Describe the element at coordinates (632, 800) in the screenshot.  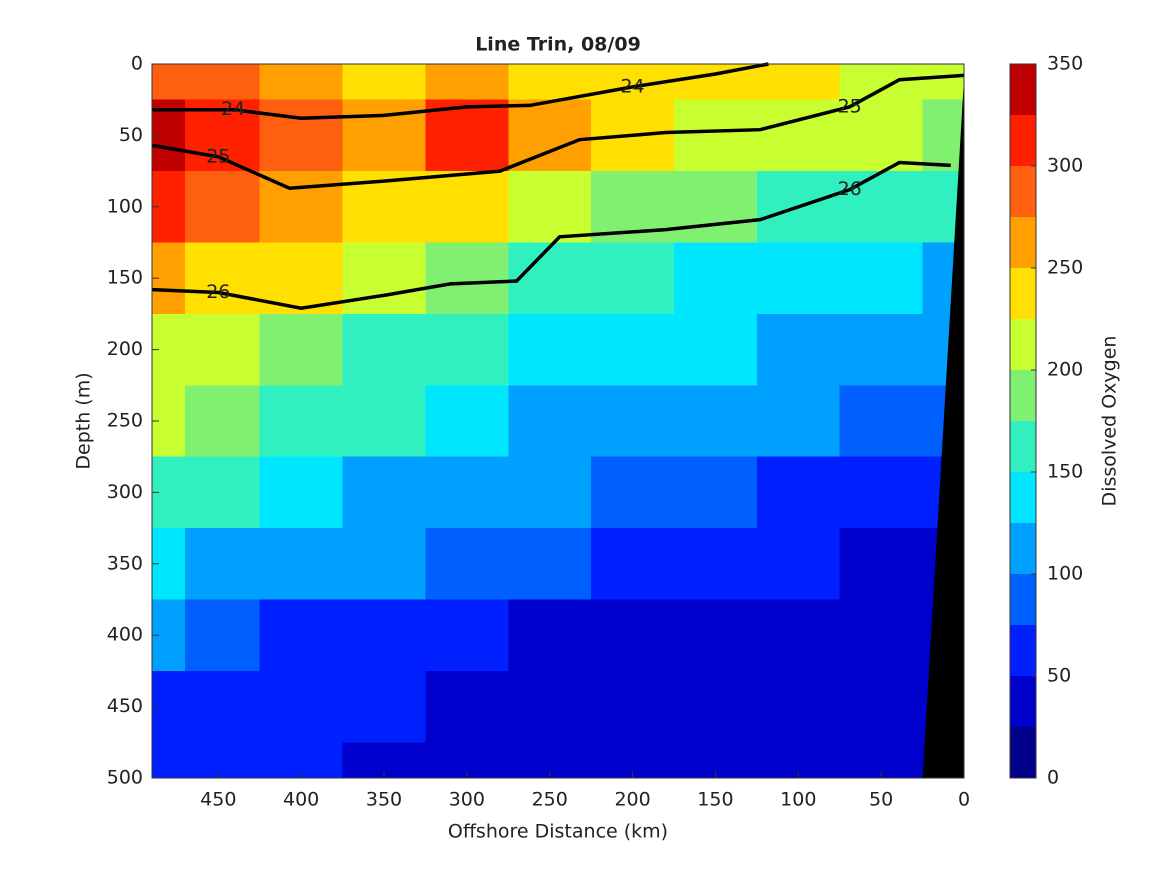
I see `x-tick-label: 200` at that location.